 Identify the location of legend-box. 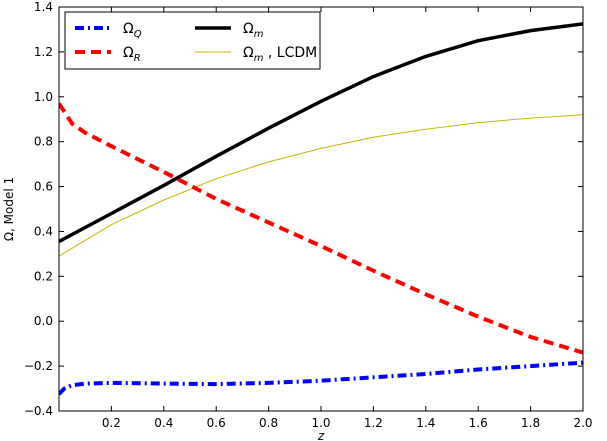
(192, 40).